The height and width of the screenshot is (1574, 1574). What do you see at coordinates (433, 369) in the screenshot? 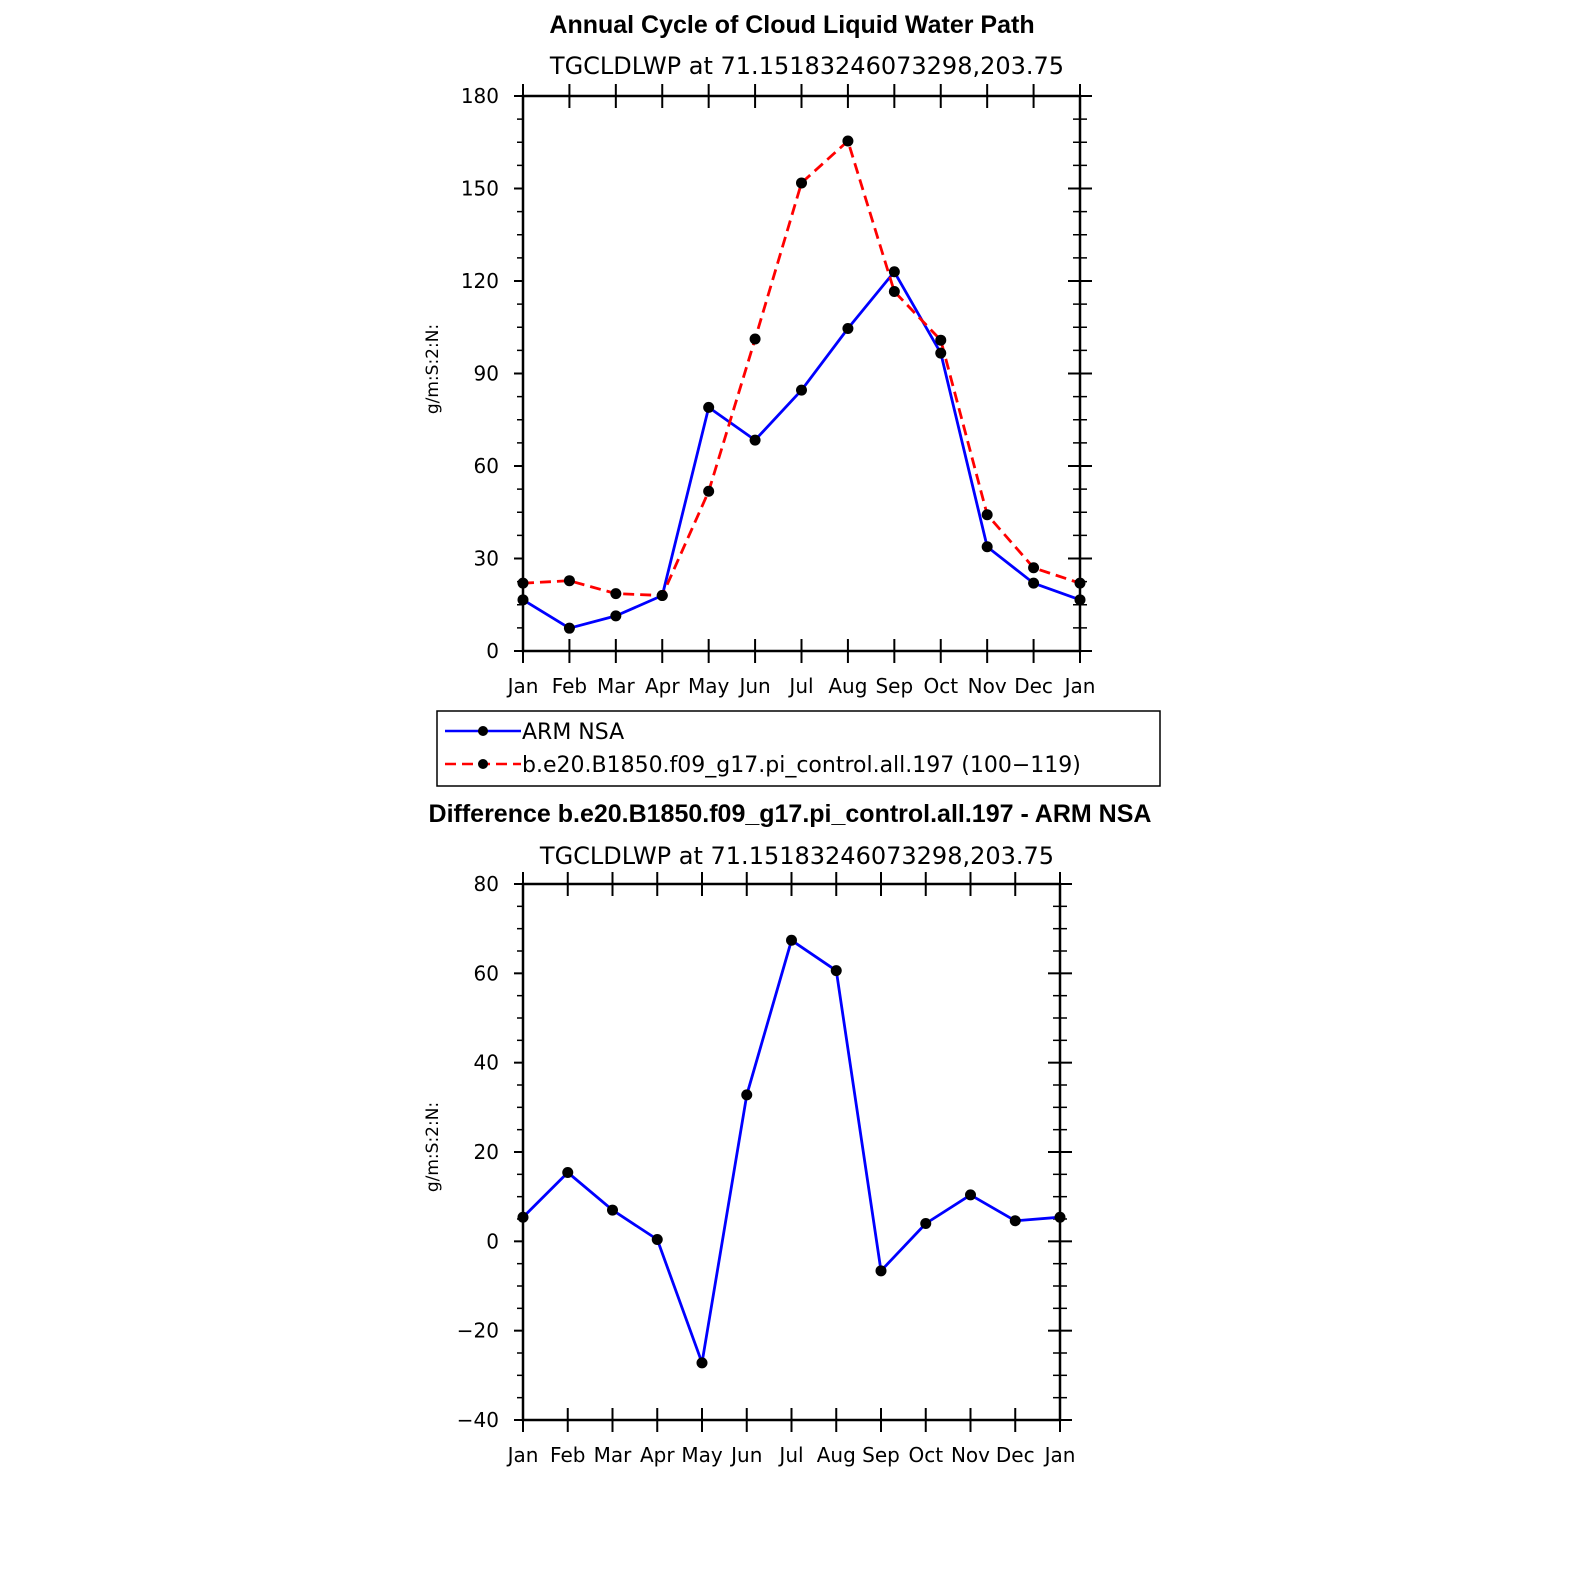
I see `chart1-y-axis-label: g/m:S:2:N:` at bounding box center [433, 369].